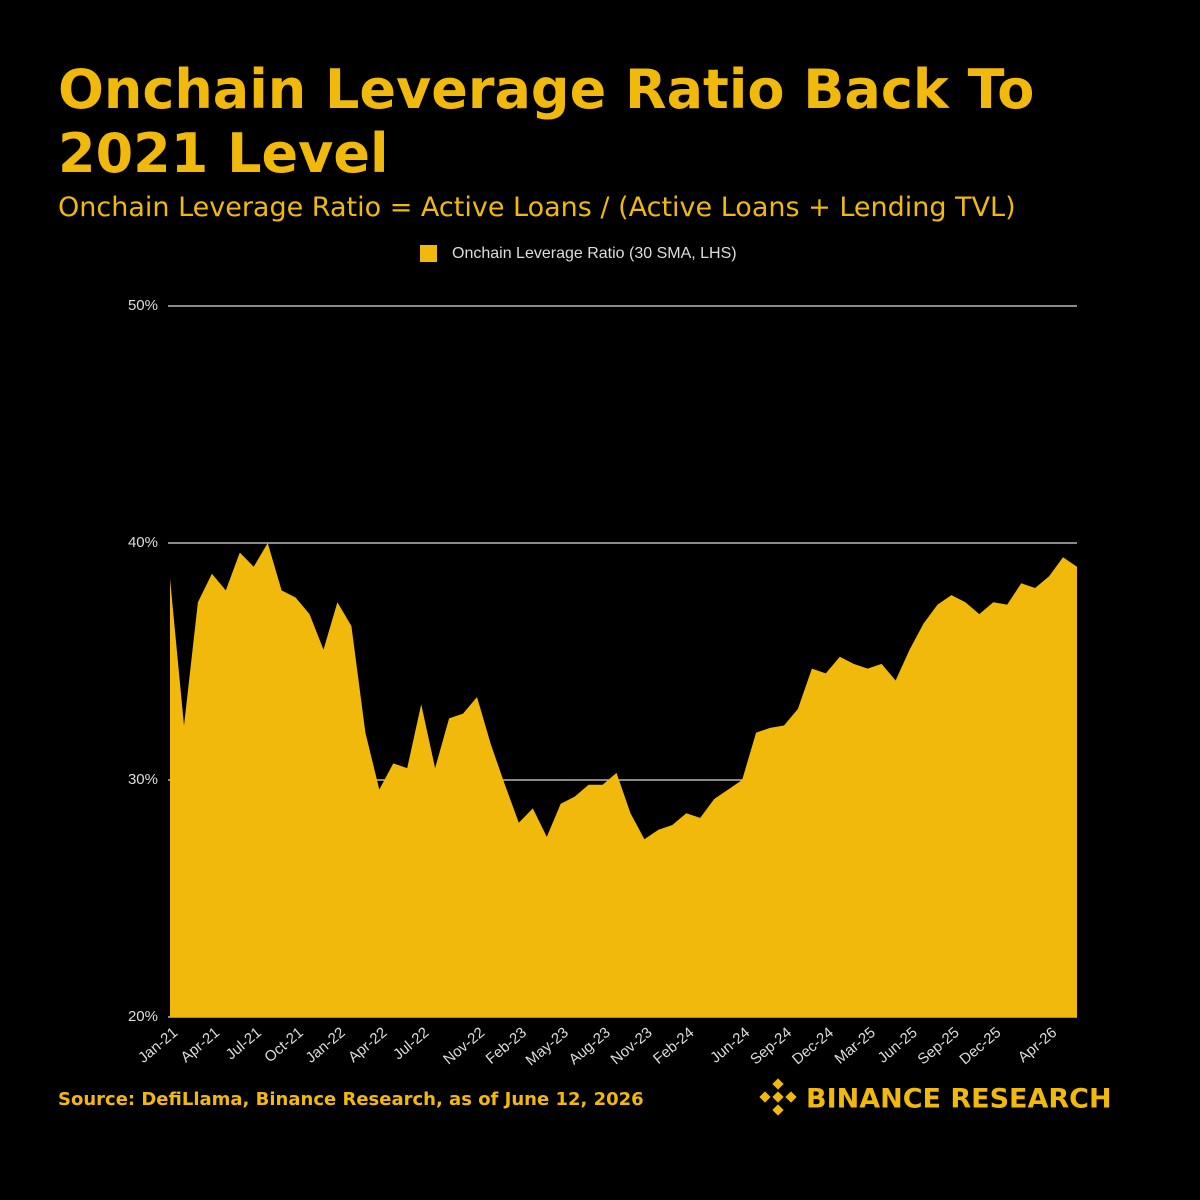 Image resolution: width=1200 pixels, height=1200 pixels. Describe the element at coordinates (547, 1046) in the screenshot. I see `x-tick-label: May-23` at that location.